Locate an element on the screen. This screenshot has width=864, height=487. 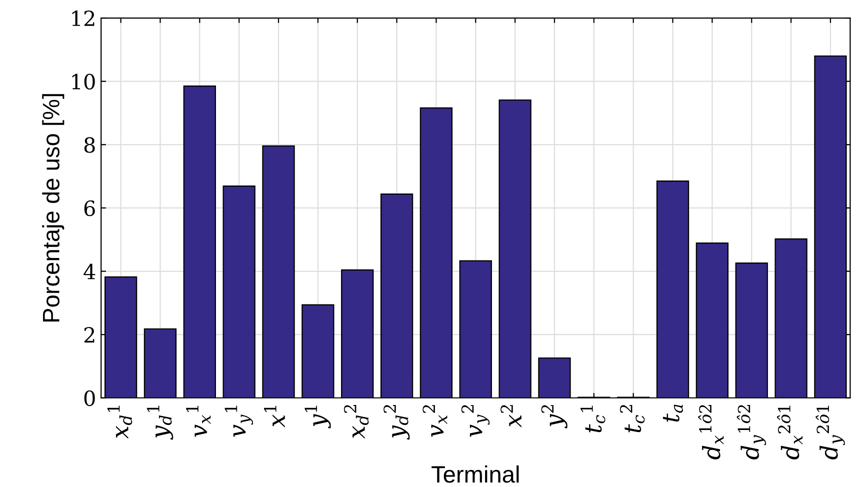
x-tick-label: v$_{y}$$^{1}$ is located at coordinates (238, 421).